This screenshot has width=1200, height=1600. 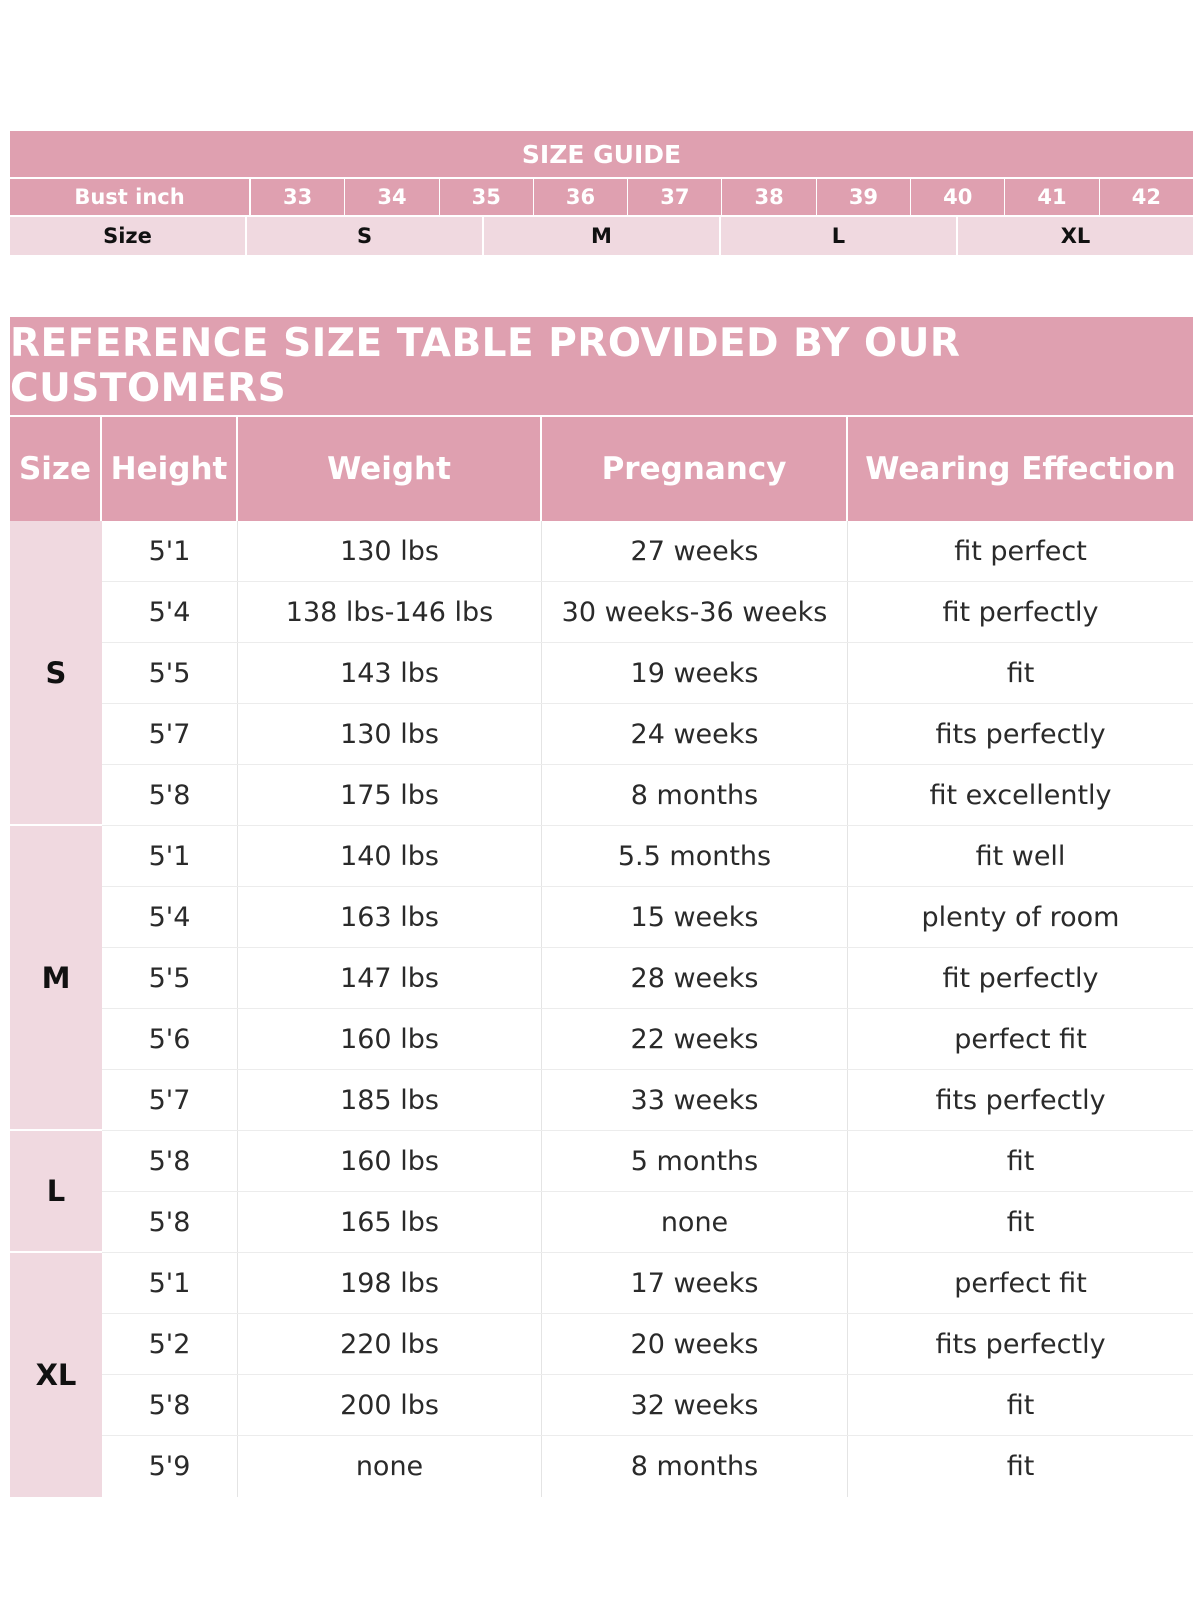 I want to click on weight-cell: 163 lbs, so click(x=390, y=917).